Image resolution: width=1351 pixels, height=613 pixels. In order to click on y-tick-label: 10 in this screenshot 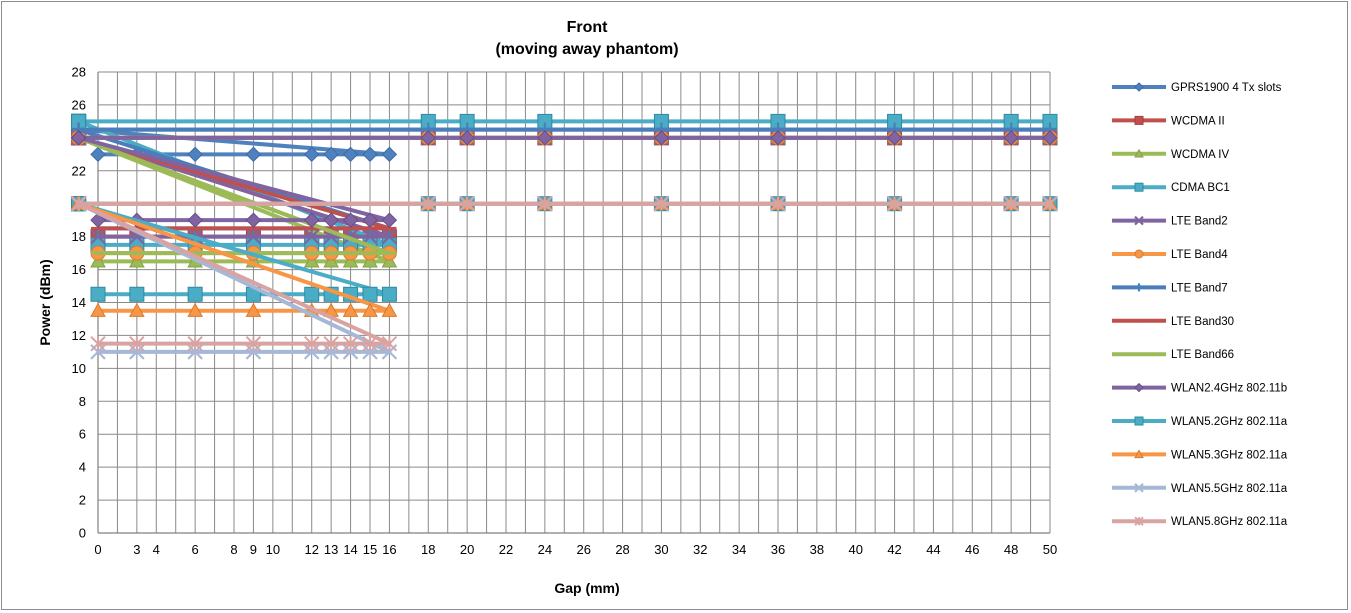, I will do `click(79, 368)`.